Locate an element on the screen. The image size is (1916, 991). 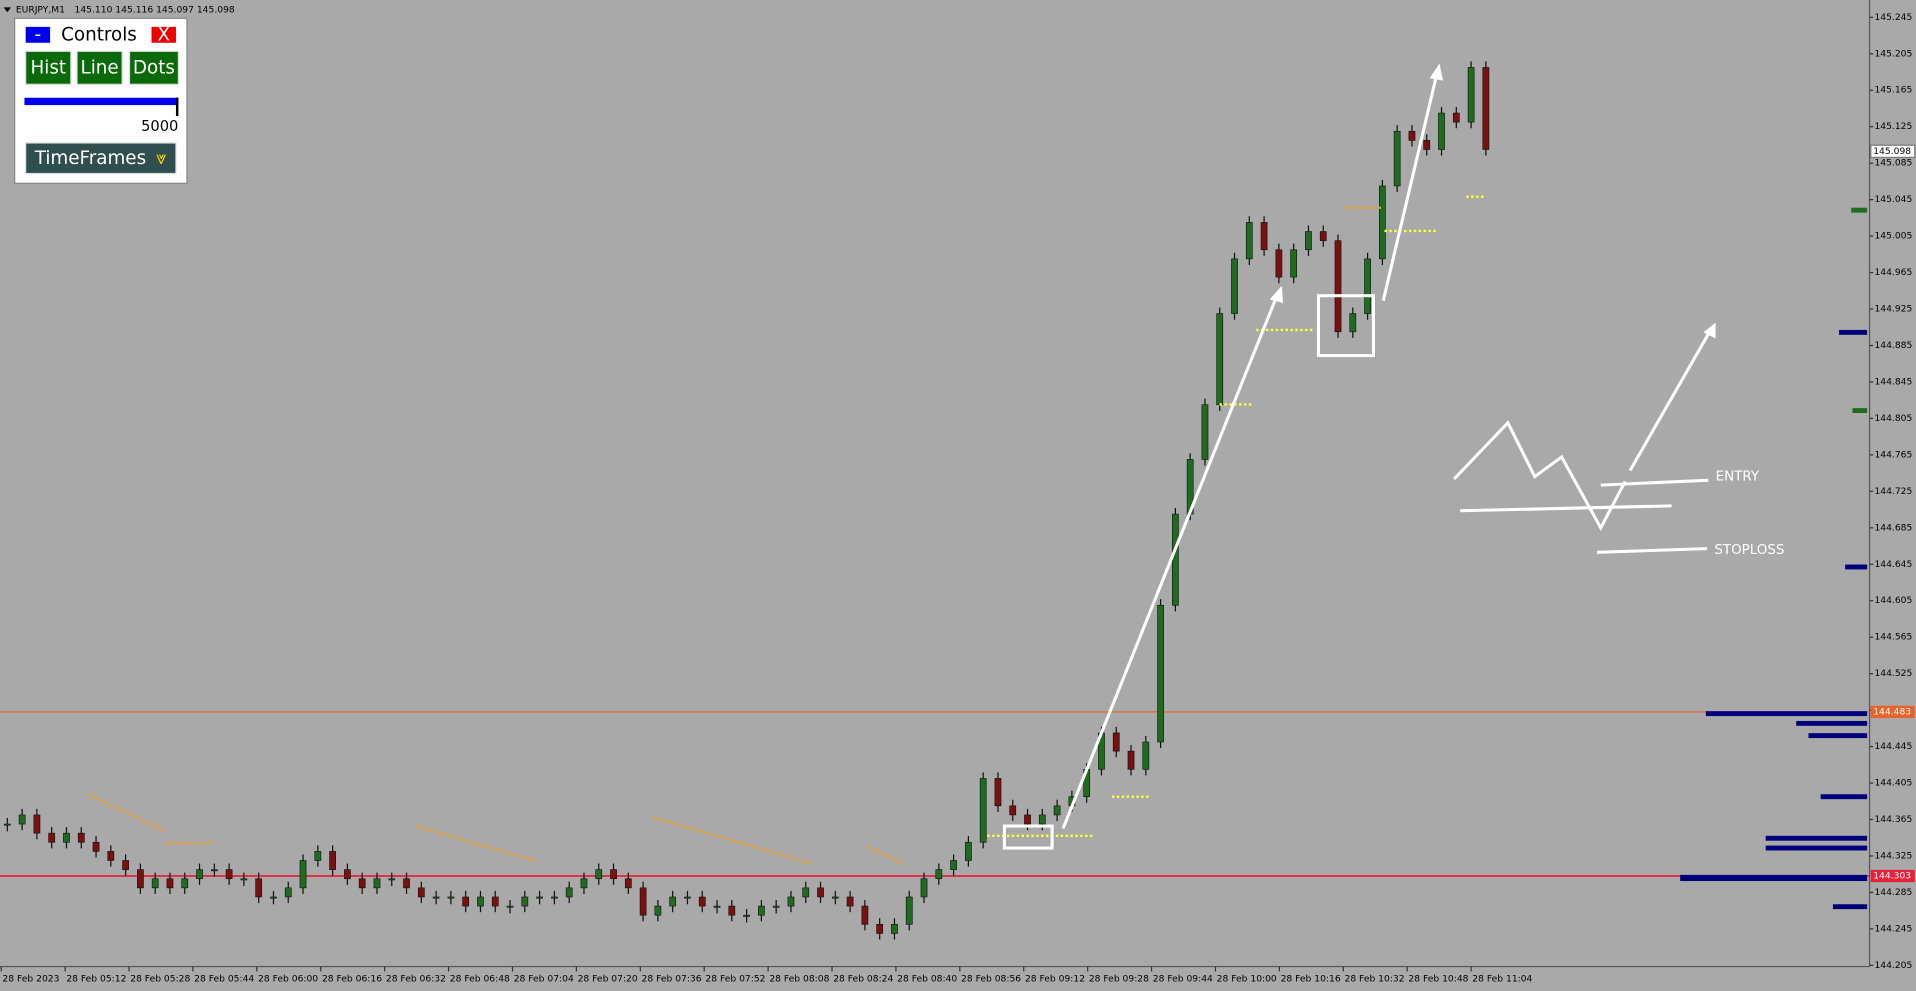
slider-thumb is located at coordinates (177, 107).